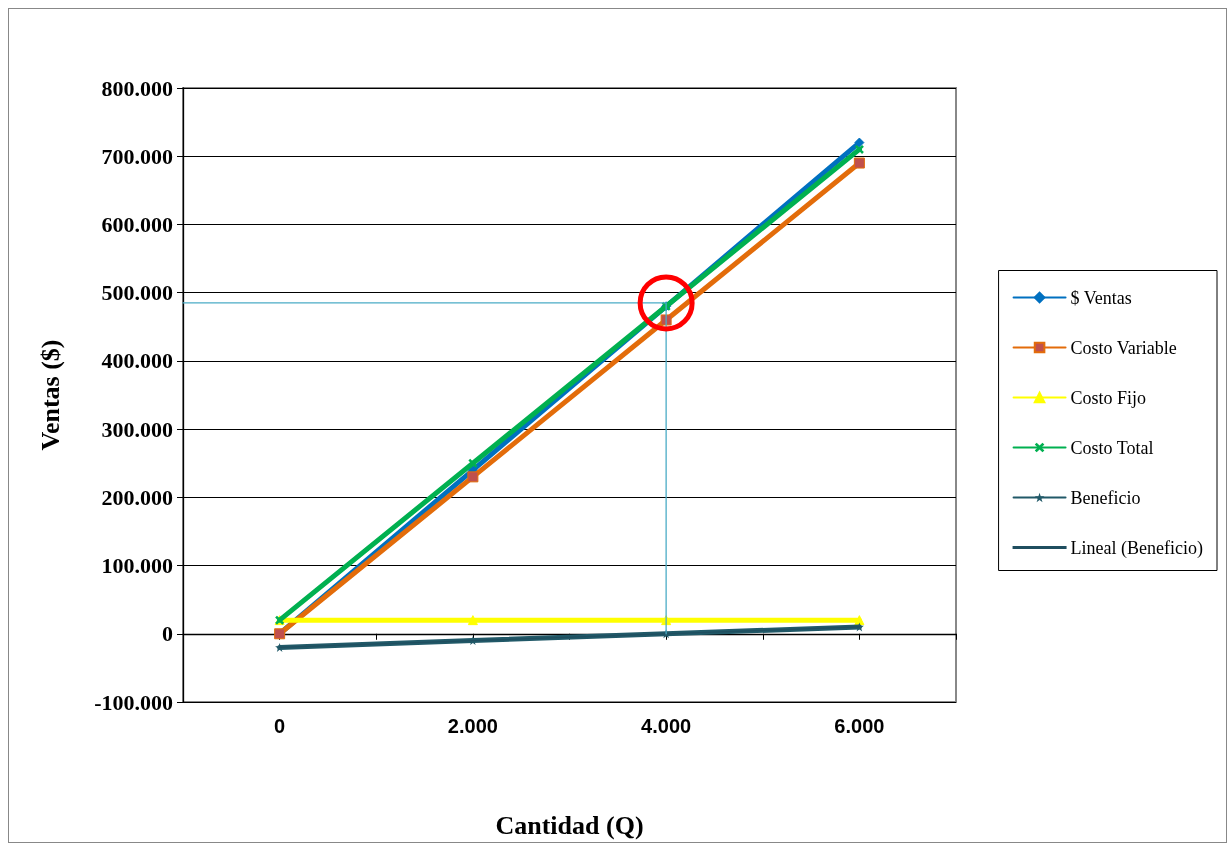  Describe the element at coordinates (1101, 297) in the screenshot. I see `legend-label: $ Ventas` at that location.